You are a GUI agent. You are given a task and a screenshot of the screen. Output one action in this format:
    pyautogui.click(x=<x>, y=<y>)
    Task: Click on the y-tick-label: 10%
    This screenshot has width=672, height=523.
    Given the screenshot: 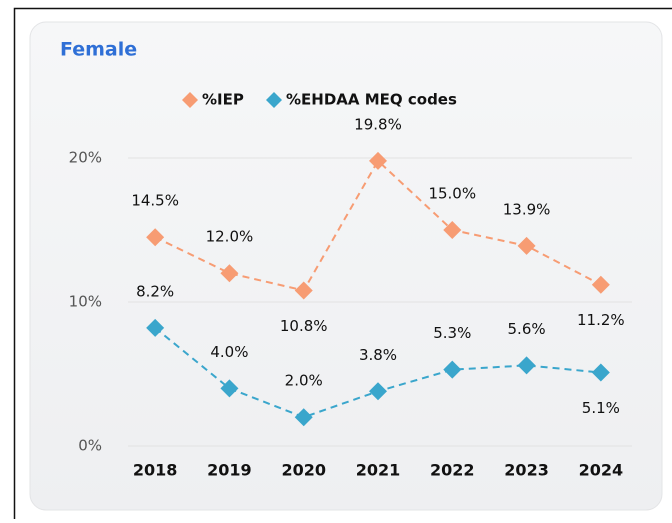 What is the action you would take?
    pyautogui.click(x=85, y=302)
    